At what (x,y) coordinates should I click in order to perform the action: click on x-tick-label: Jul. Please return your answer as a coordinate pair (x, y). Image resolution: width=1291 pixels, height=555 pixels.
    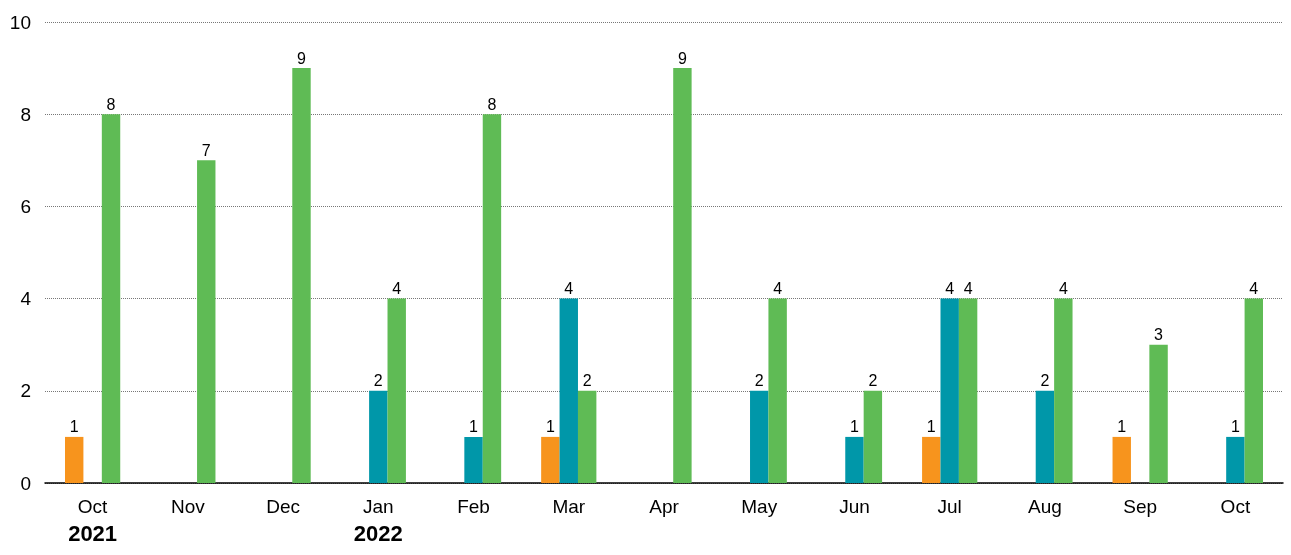
    Looking at the image, I should click on (949, 506).